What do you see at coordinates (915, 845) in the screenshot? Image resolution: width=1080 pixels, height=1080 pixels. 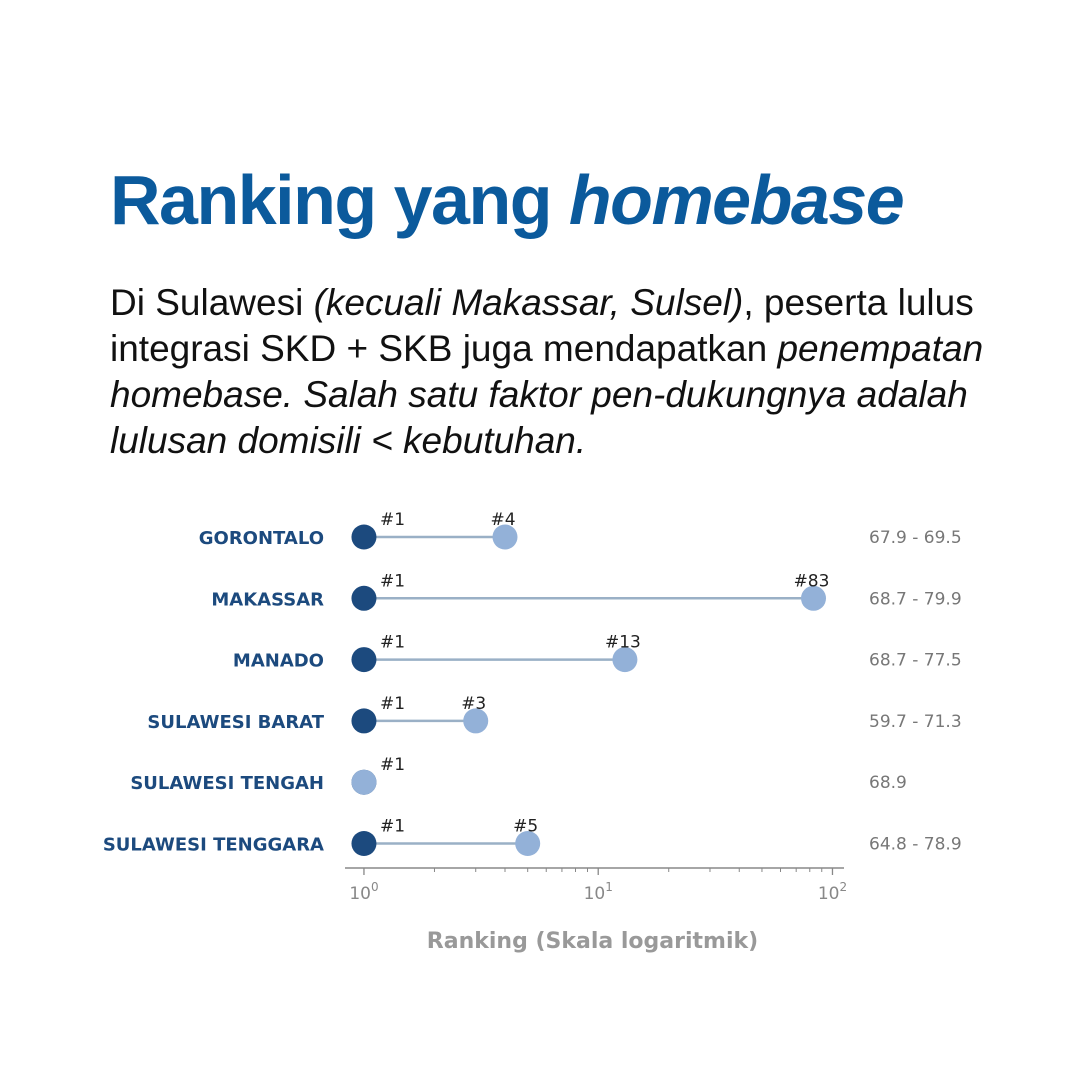 I see `score-range-label: 64.8 - 78.9` at bounding box center [915, 845].